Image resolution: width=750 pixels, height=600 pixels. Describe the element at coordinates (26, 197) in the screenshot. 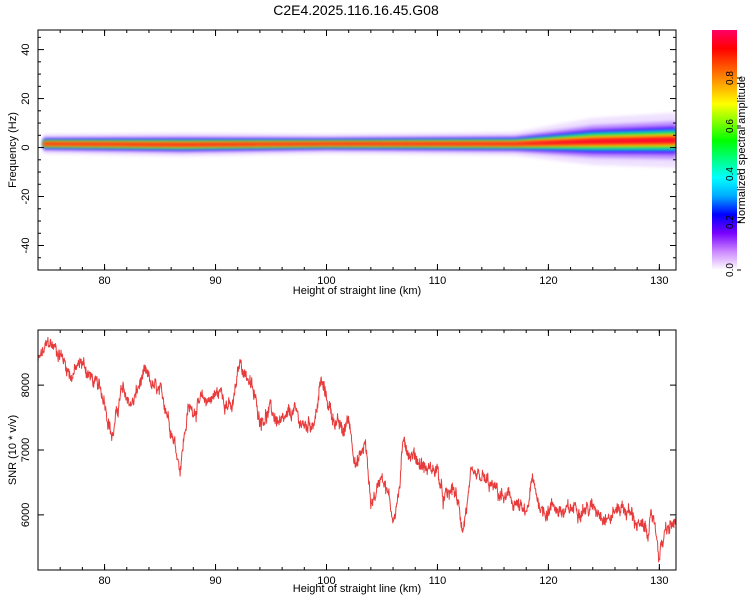

I see `spectrogram-y-tick-label: -20` at that location.